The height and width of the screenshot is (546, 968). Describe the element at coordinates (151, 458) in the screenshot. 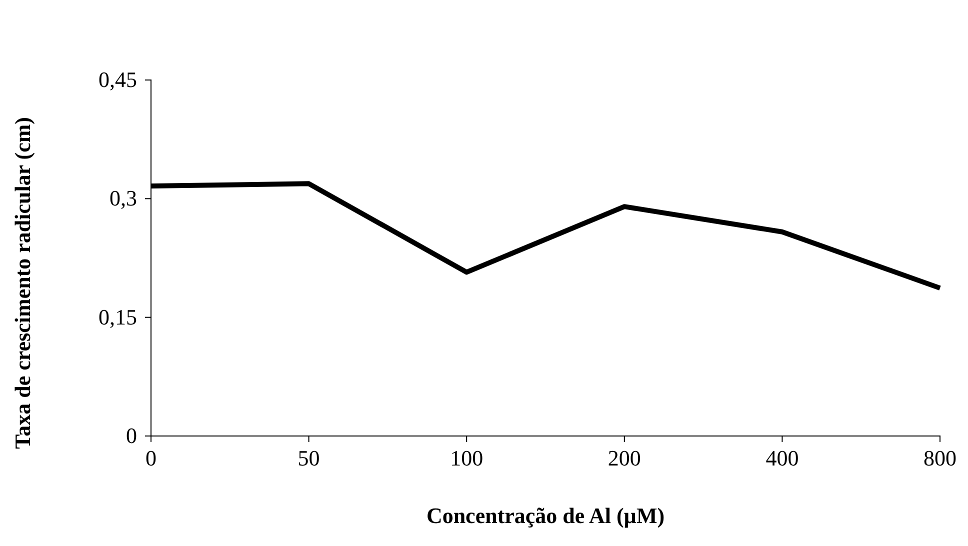

I see `x-tick-label: 0` at that location.